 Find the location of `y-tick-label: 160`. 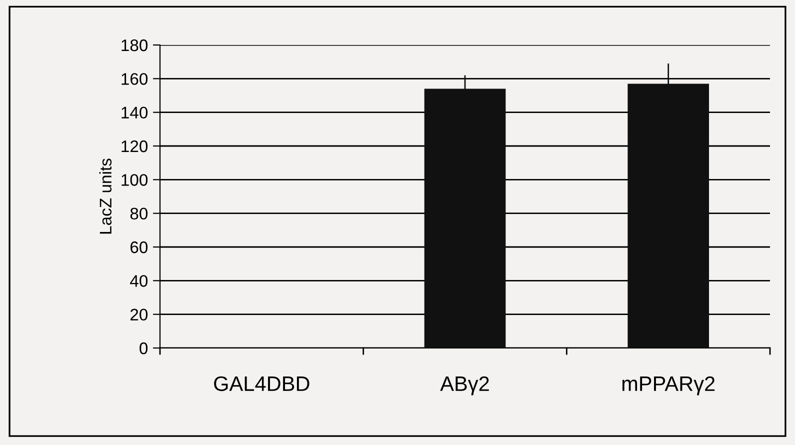

y-tick-label: 160 is located at coordinates (135, 79).